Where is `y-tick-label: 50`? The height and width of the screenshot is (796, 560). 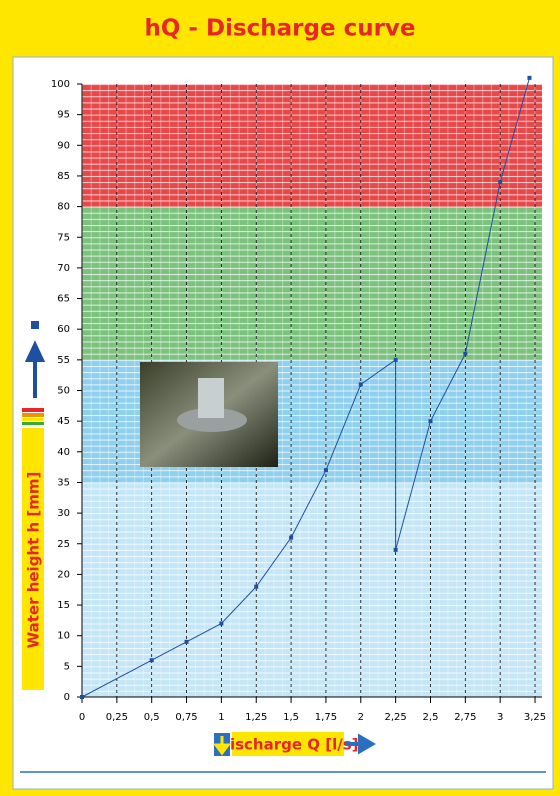 y-tick-label: 50 is located at coordinates (63, 391).